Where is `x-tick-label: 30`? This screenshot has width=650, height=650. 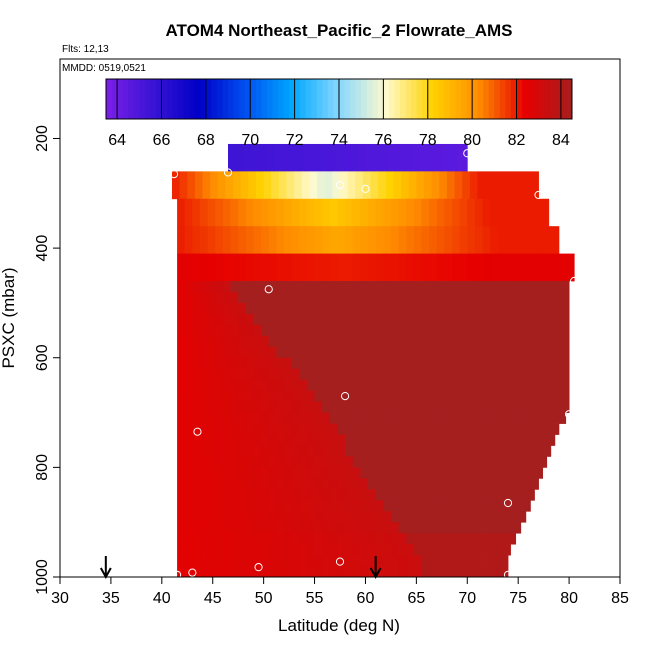
x-tick-label: 30 is located at coordinates (60, 598).